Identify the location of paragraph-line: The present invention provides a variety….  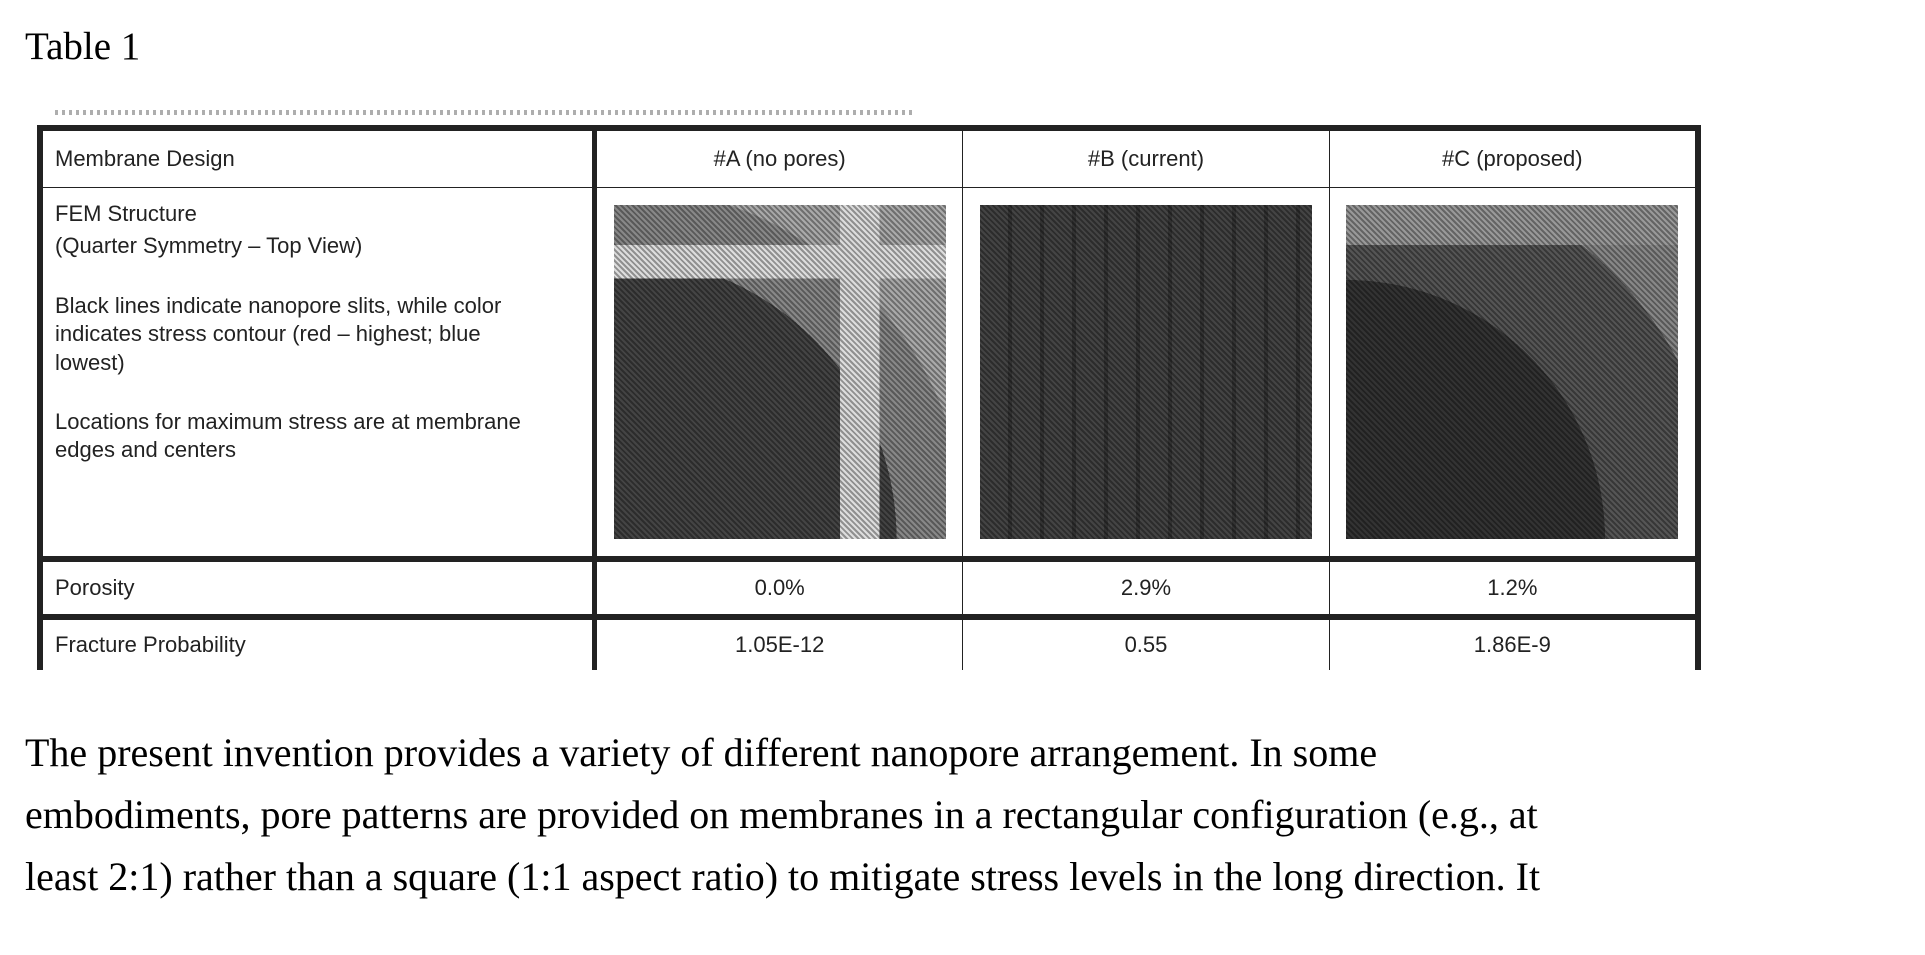
(965, 753).